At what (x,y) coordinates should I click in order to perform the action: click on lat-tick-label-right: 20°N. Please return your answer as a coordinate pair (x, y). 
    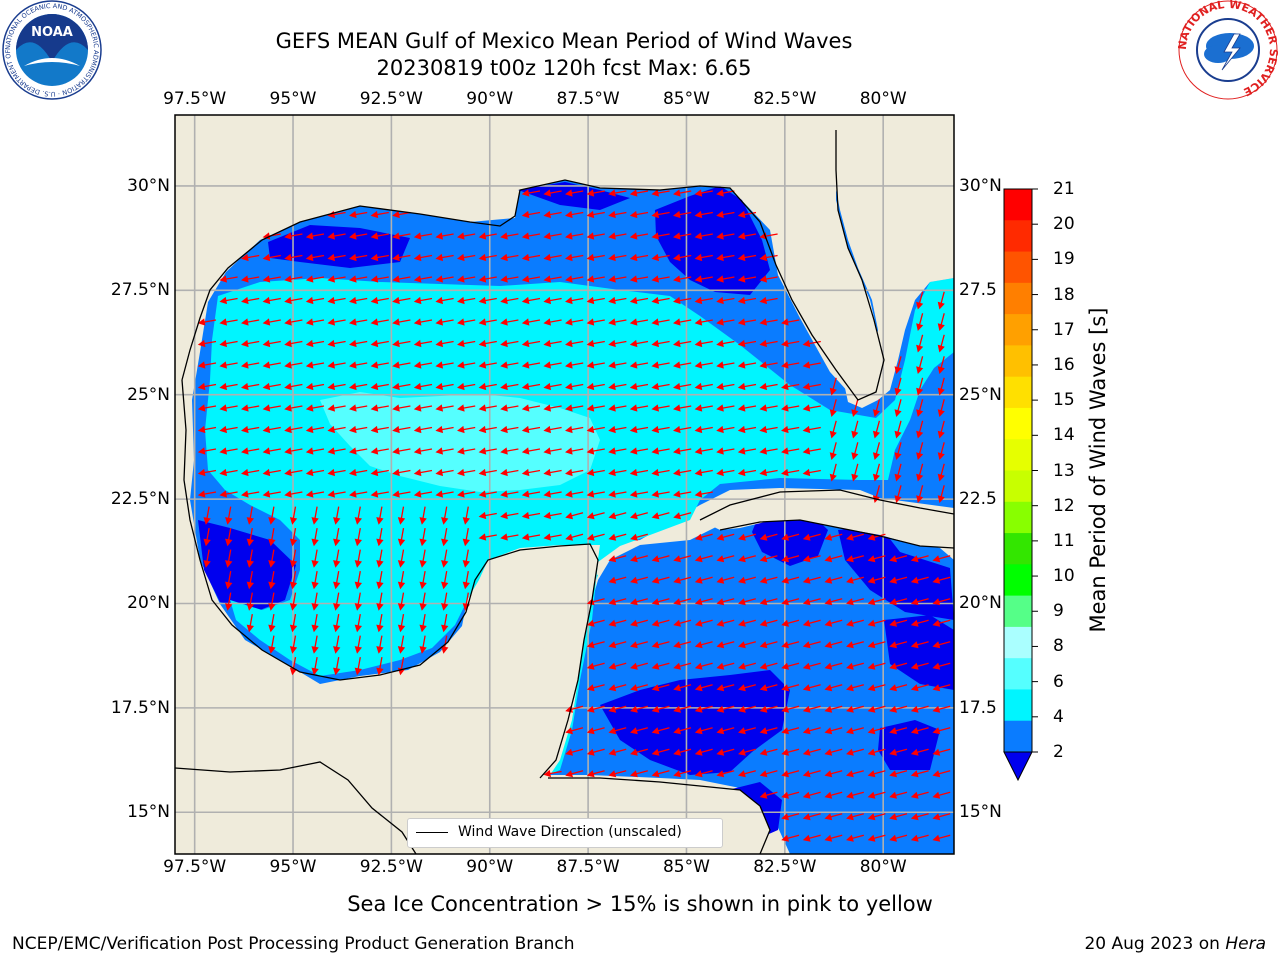
    Looking at the image, I should click on (980, 603).